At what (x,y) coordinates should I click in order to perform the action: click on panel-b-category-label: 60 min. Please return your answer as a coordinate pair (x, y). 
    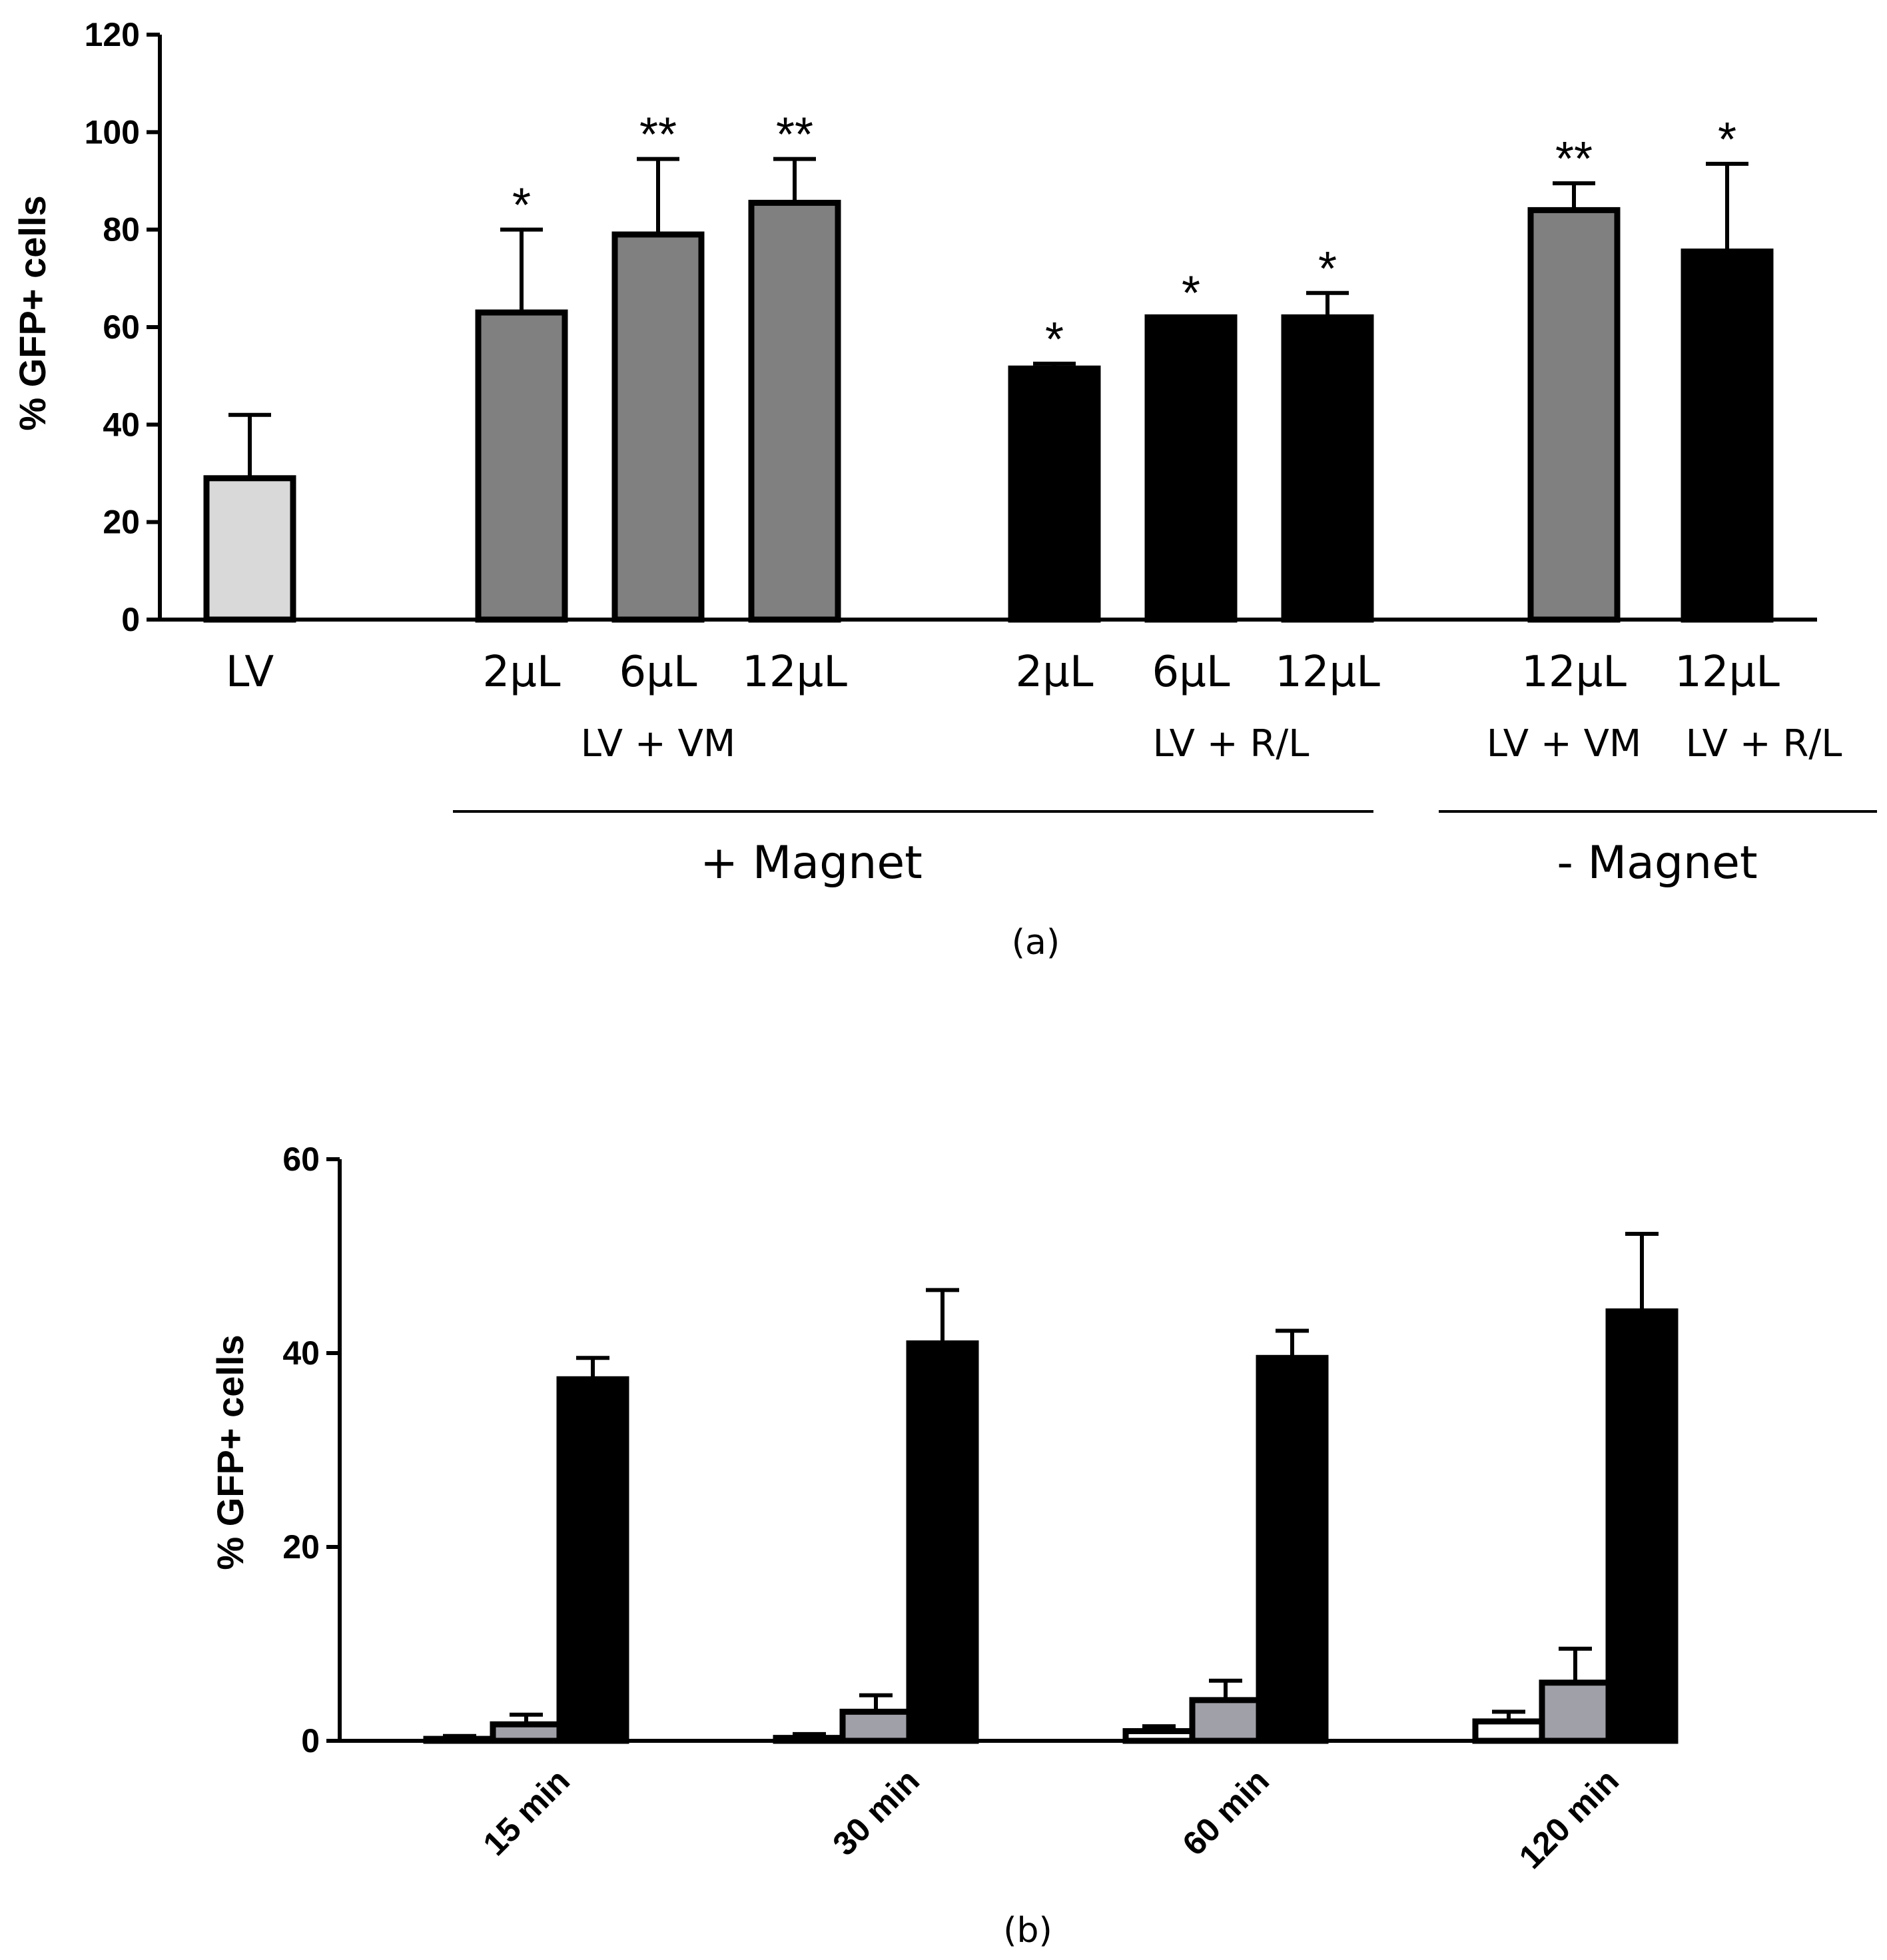
    Looking at the image, I should click on (1225, 1812).